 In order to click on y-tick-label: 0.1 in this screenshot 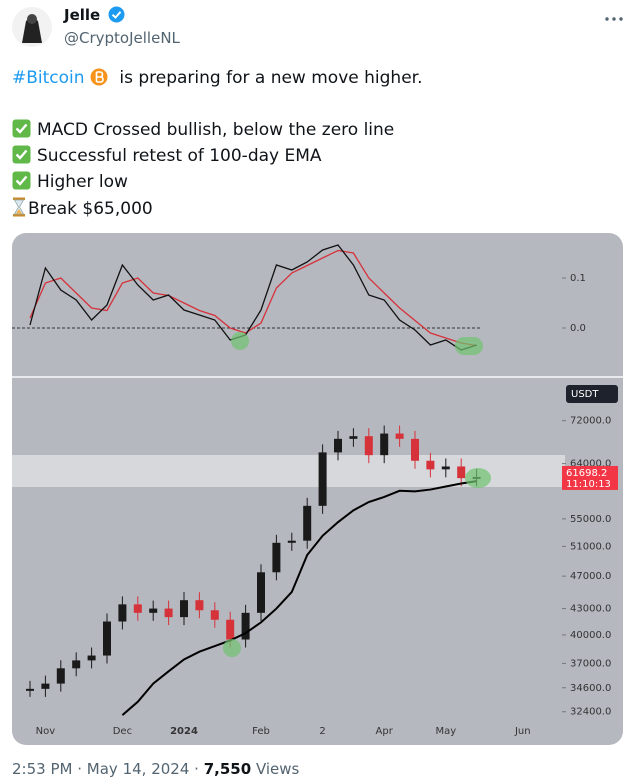, I will do `click(578, 278)`.